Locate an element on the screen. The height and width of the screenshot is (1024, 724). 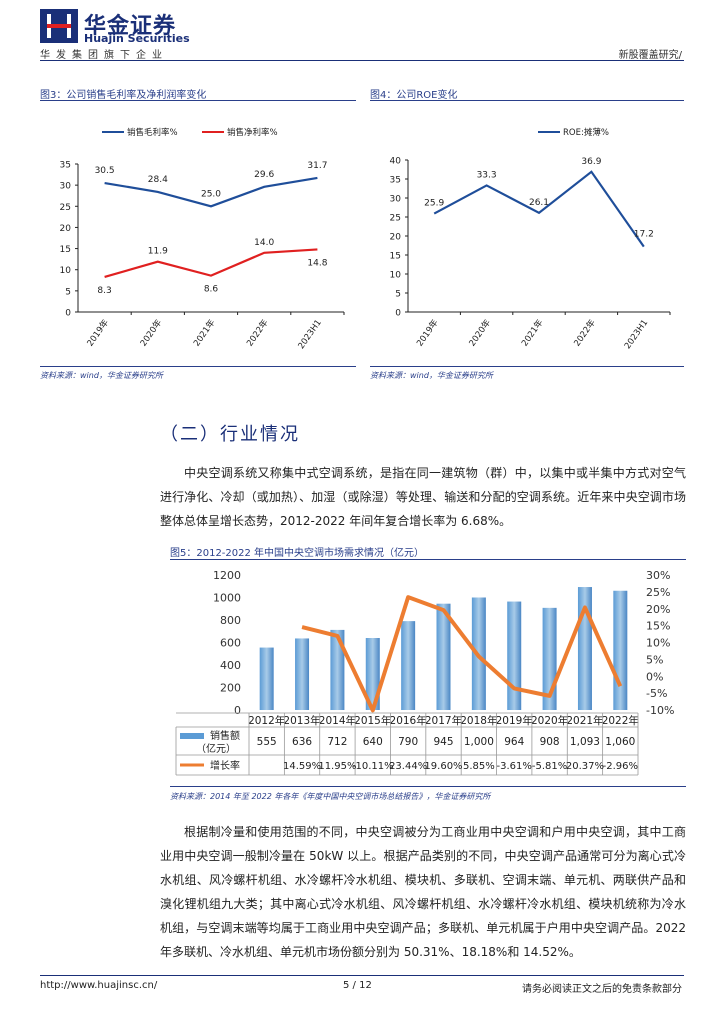
data-label: 29.6 is located at coordinates (264, 175).